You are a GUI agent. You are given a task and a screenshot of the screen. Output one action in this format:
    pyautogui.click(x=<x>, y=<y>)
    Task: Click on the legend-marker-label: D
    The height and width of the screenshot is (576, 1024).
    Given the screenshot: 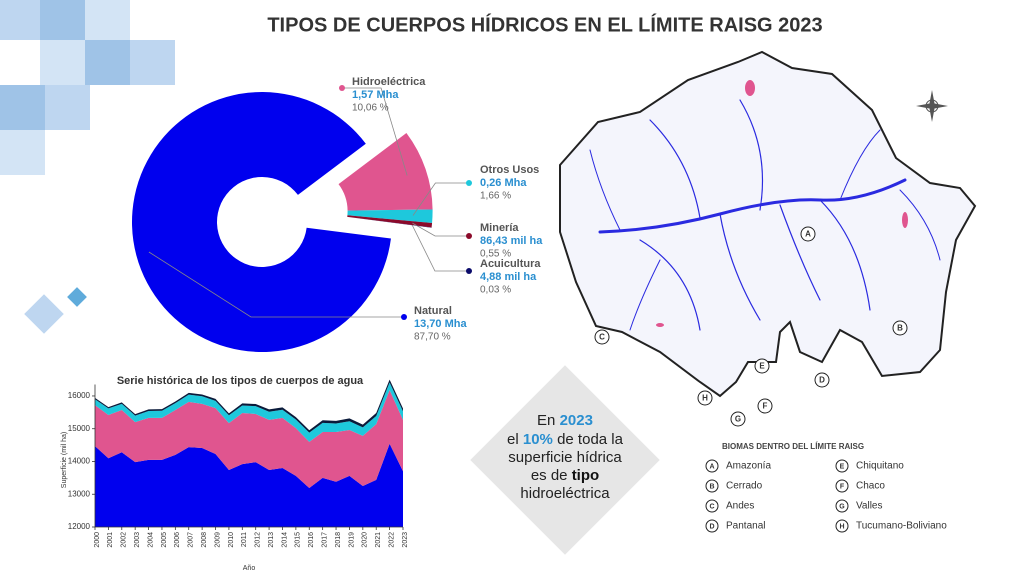 What is the action you would take?
    pyautogui.click(x=711, y=526)
    